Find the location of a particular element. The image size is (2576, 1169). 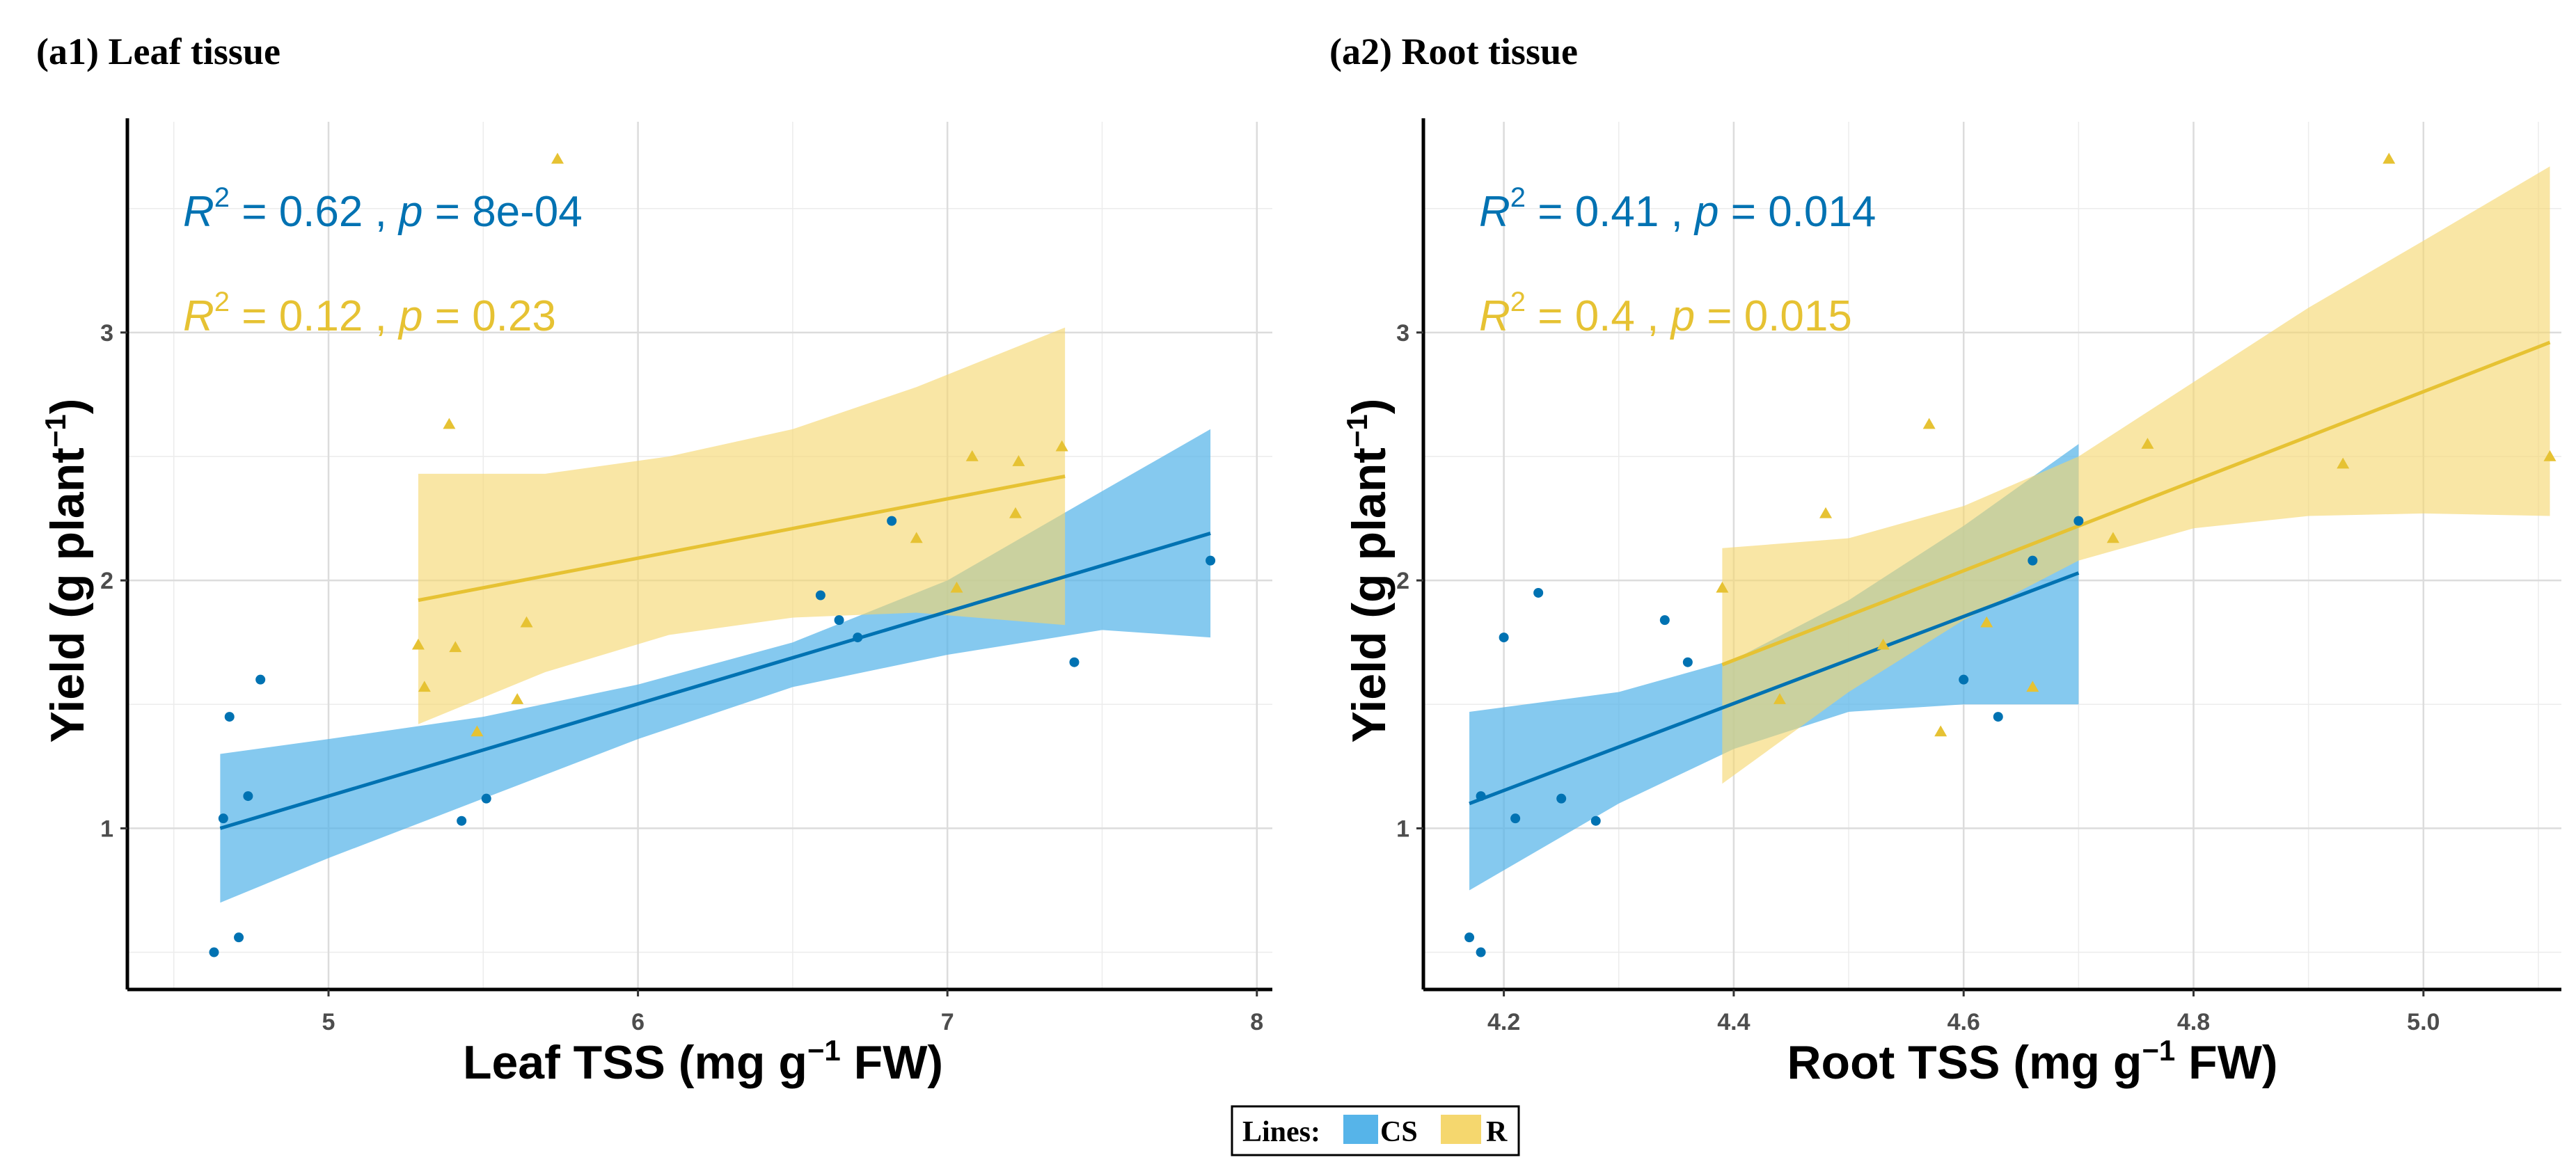

fit-lines is located at coordinates (715, 652).